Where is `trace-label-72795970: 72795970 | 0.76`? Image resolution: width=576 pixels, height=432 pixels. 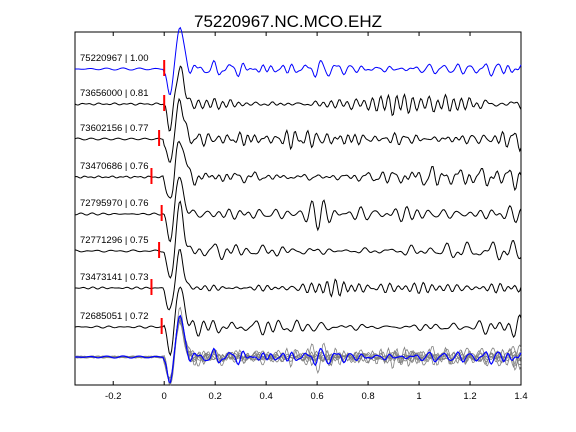 trace-label-72795970: 72795970 | 0.76 is located at coordinates (114, 203).